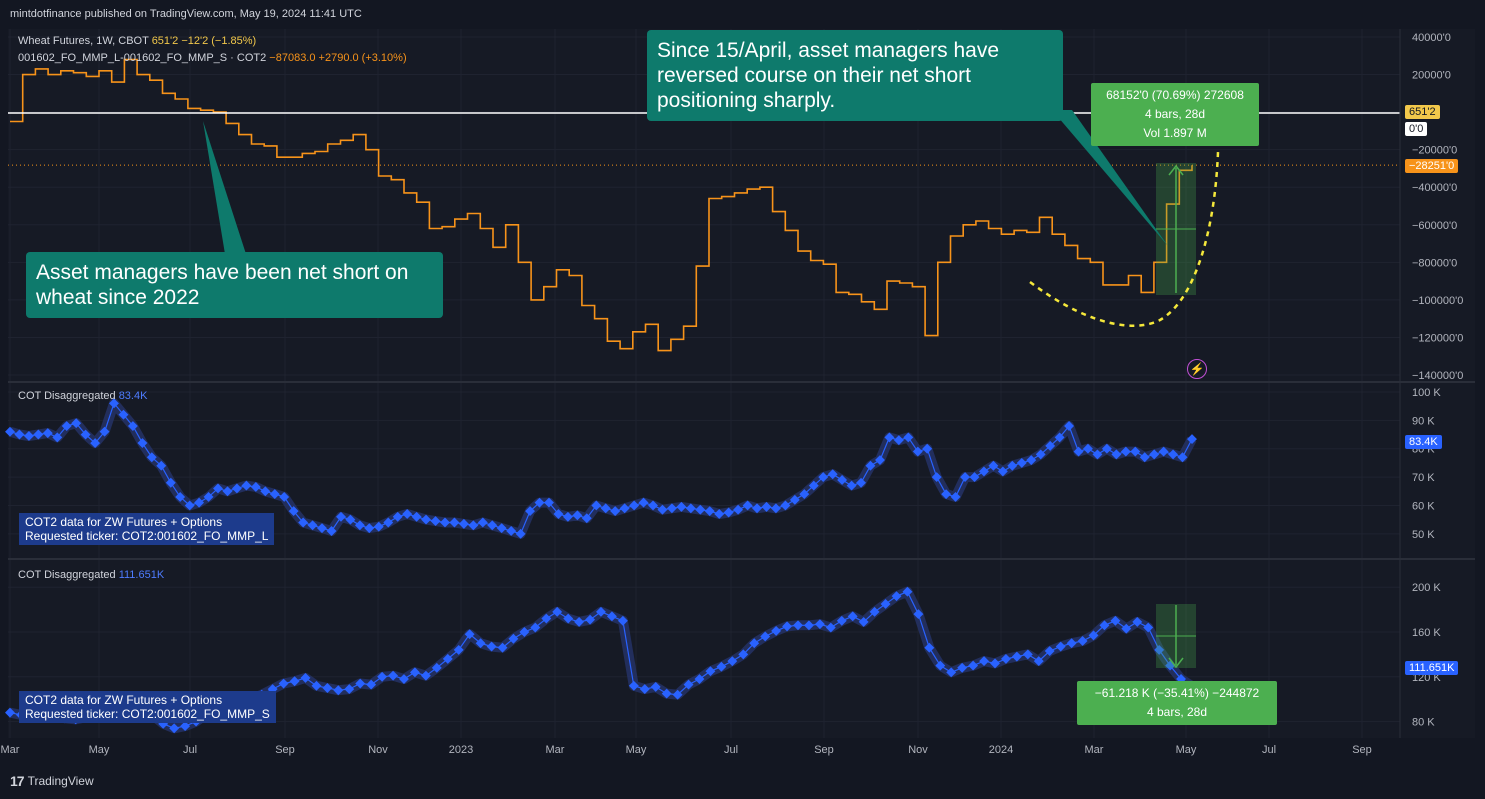 This screenshot has width=1485, height=799. Describe the element at coordinates (1423, 478) in the screenshot. I see `y-tick-label-1-3: 70 K` at that location.